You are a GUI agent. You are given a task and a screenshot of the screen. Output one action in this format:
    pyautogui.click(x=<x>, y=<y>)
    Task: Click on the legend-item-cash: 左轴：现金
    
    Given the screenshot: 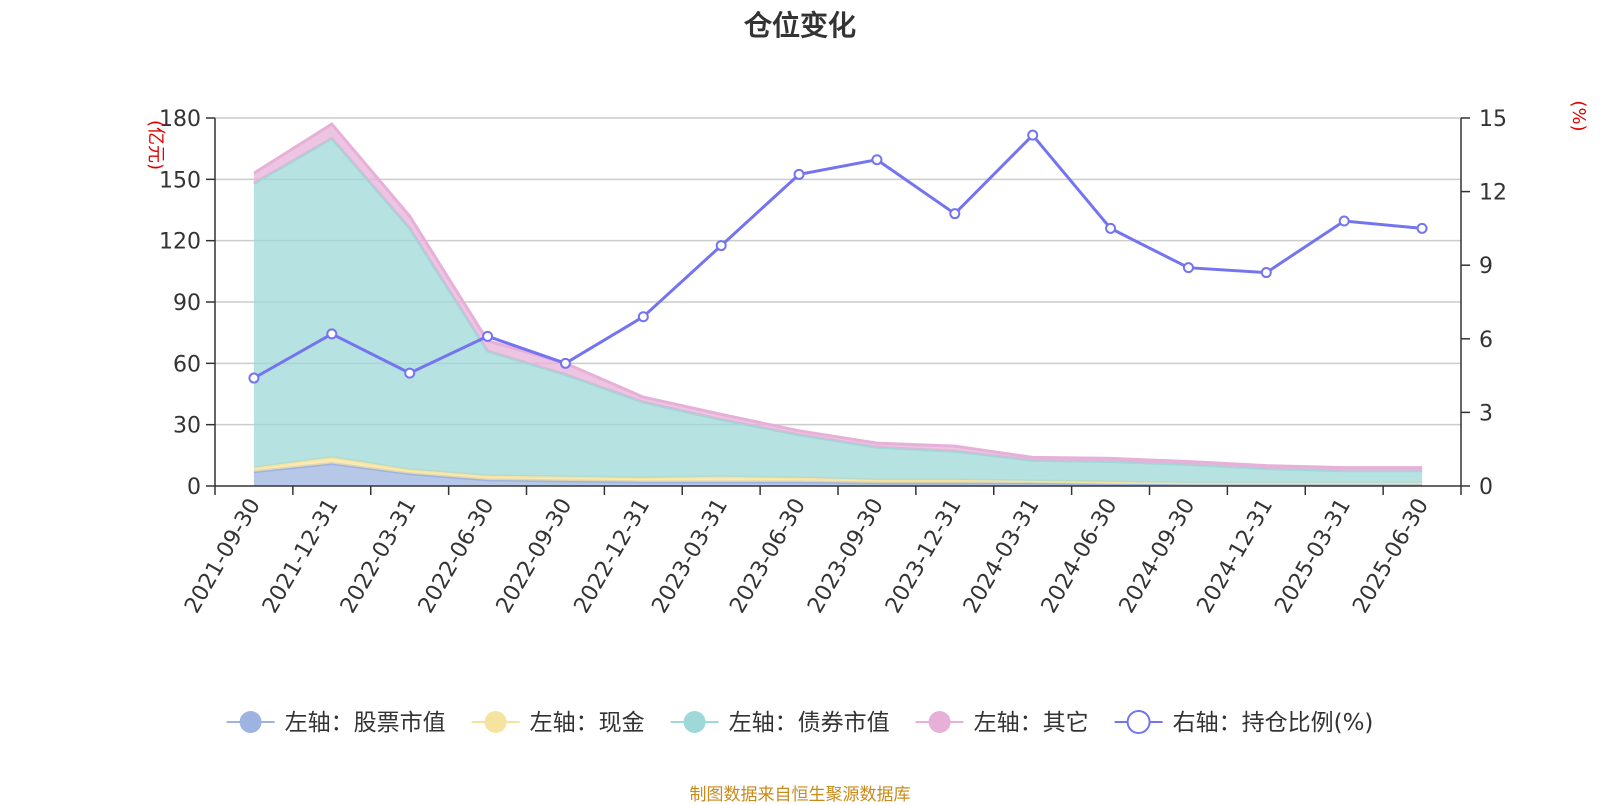 What is the action you would take?
    pyautogui.click(x=558, y=723)
    